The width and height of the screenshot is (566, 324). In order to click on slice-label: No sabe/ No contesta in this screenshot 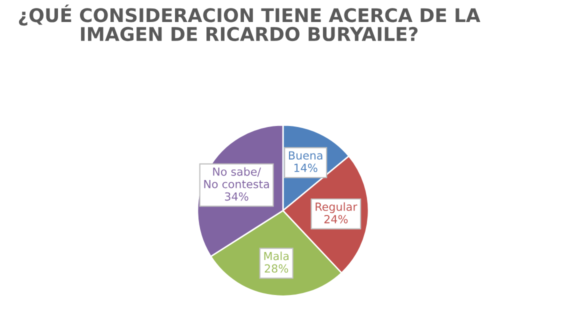, I will do `click(236, 177)`.